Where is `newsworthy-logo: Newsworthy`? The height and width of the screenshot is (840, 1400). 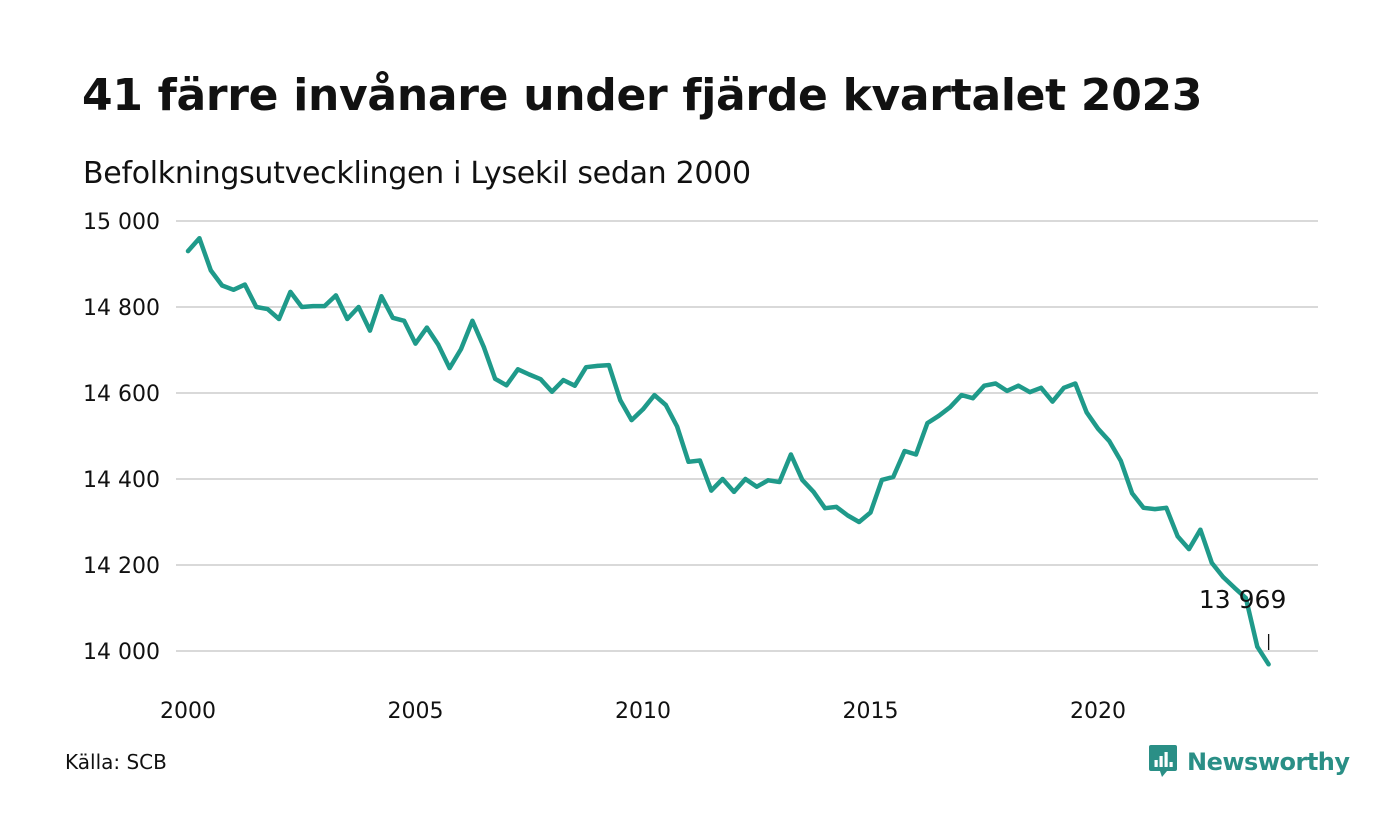 newsworthy-logo: Newsworthy is located at coordinates (1249, 762).